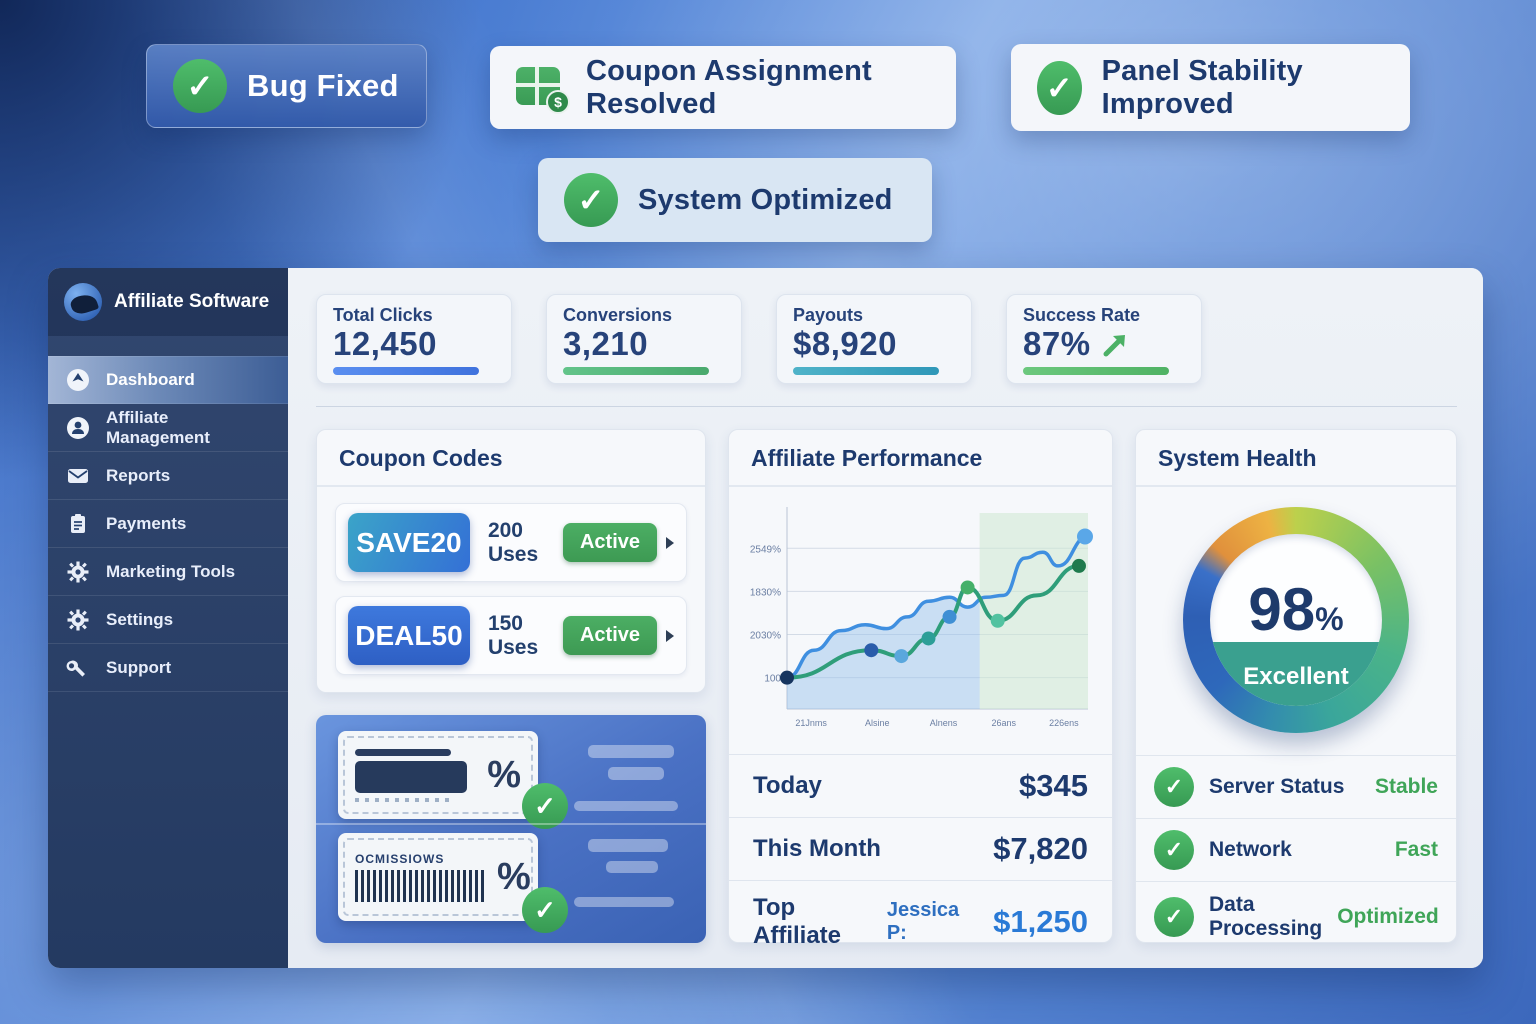 The width and height of the screenshot is (1536, 1024). What do you see at coordinates (811, 723) in the screenshot?
I see `svg-text: 21Jnms` at bounding box center [811, 723].